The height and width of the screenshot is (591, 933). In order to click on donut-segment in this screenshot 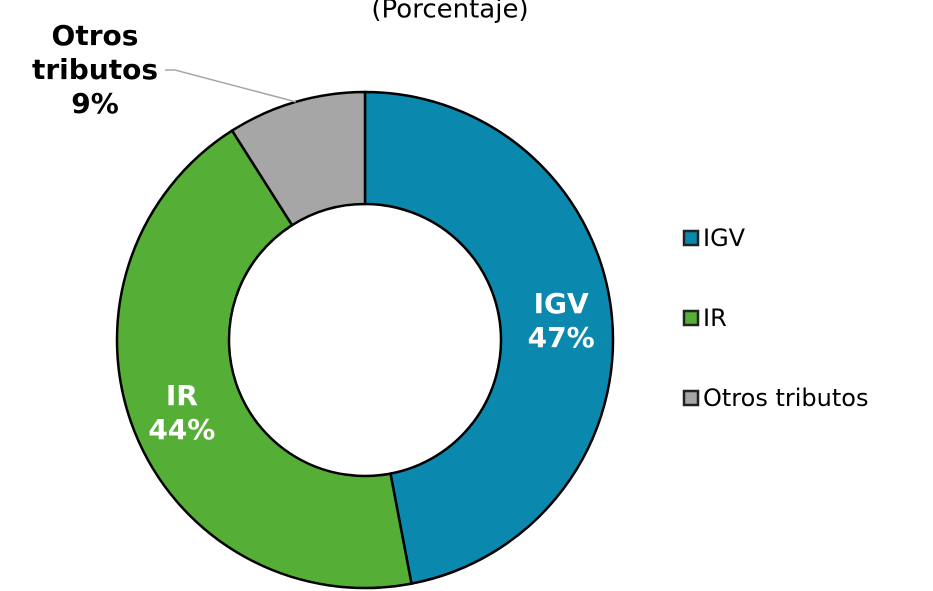, I will do `click(298, 158)`.